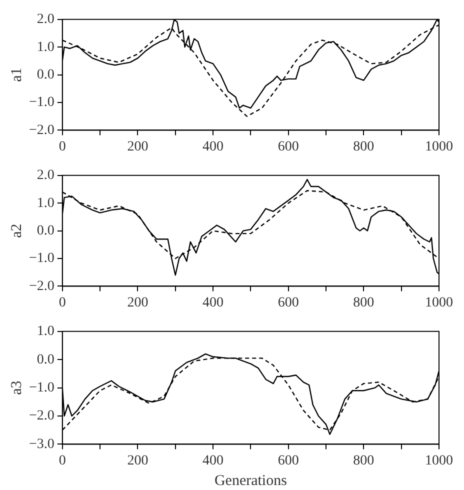 The width and height of the screenshot is (464, 490). Describe the element at coordinates (16, 231) in the screenshot. I see `y-axis-title: a2` at that location.